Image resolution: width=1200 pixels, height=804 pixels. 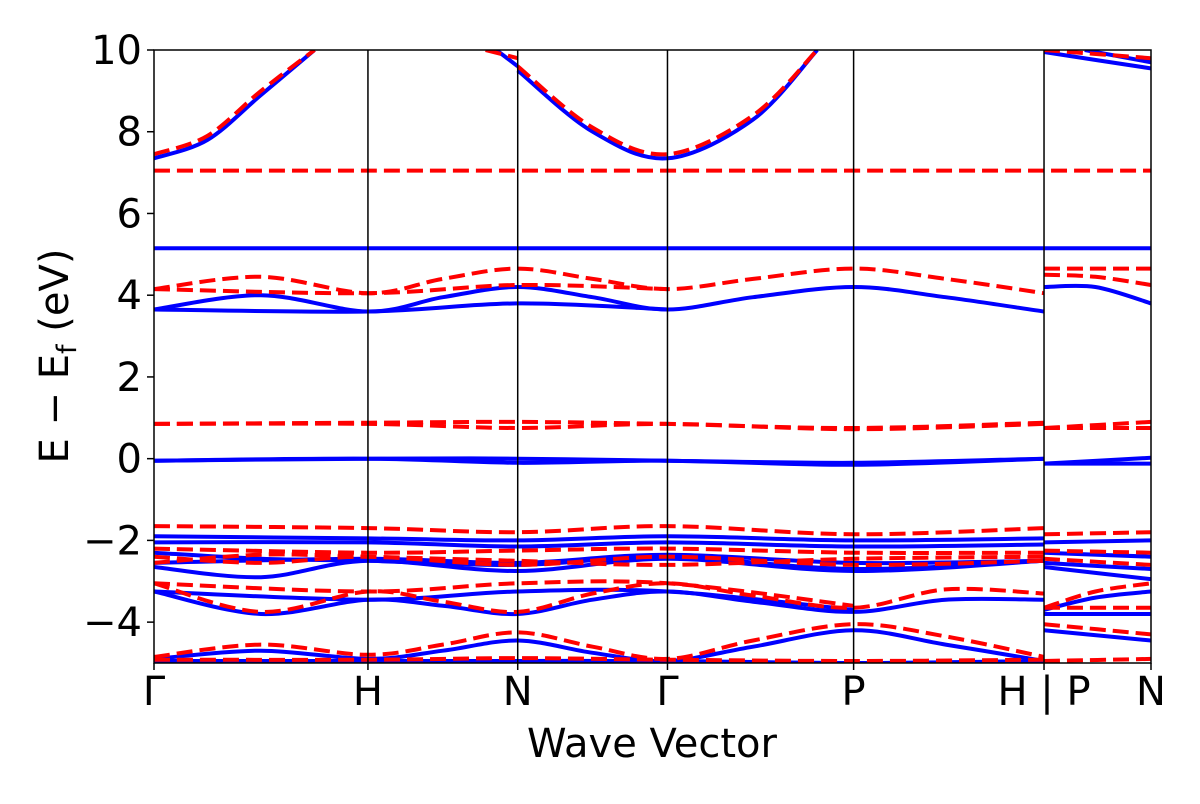 I want to click on y-tick-label: −4, so click(x=112, y=623).